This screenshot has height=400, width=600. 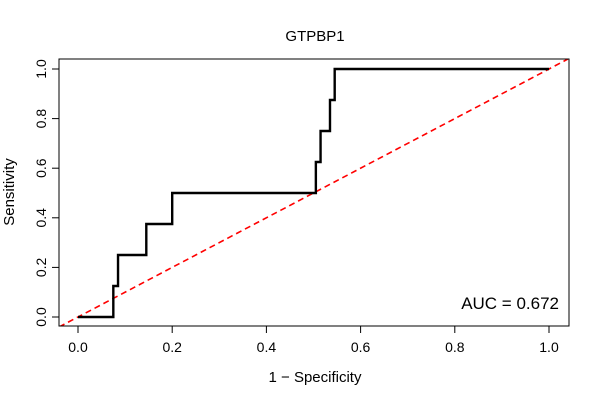 What do you see at coordinates (361, 347) in the screenshot?
I see `x-tick-label: 0.6` at bounding box center [361, 347].